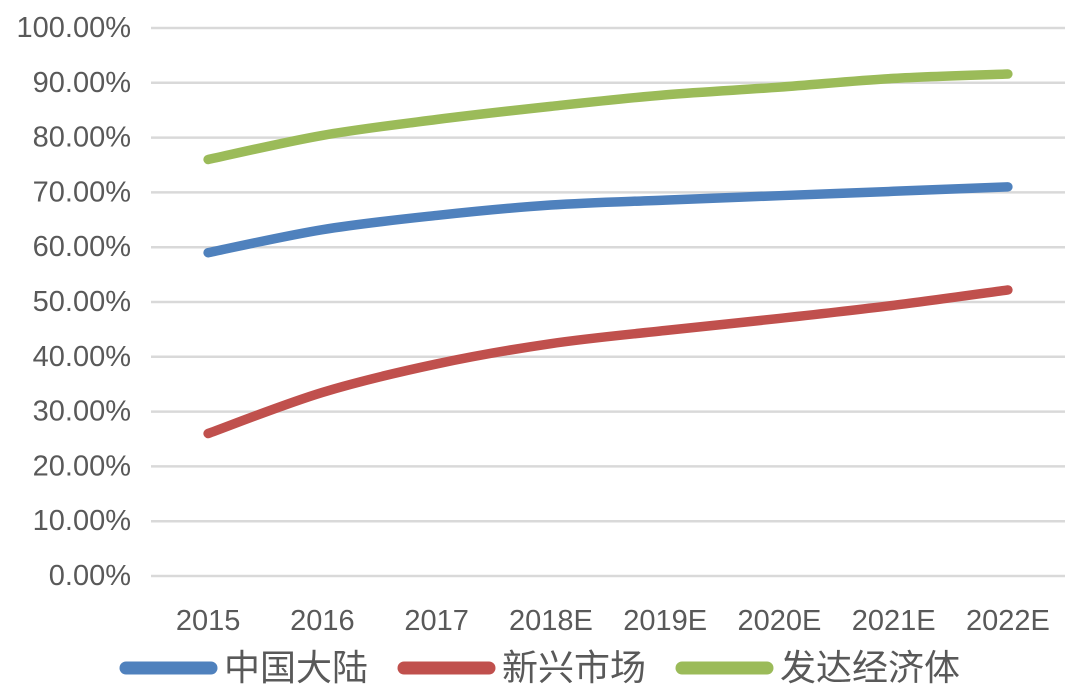  I want to click on y-tick-label: 30.00%, so click(82, 412).